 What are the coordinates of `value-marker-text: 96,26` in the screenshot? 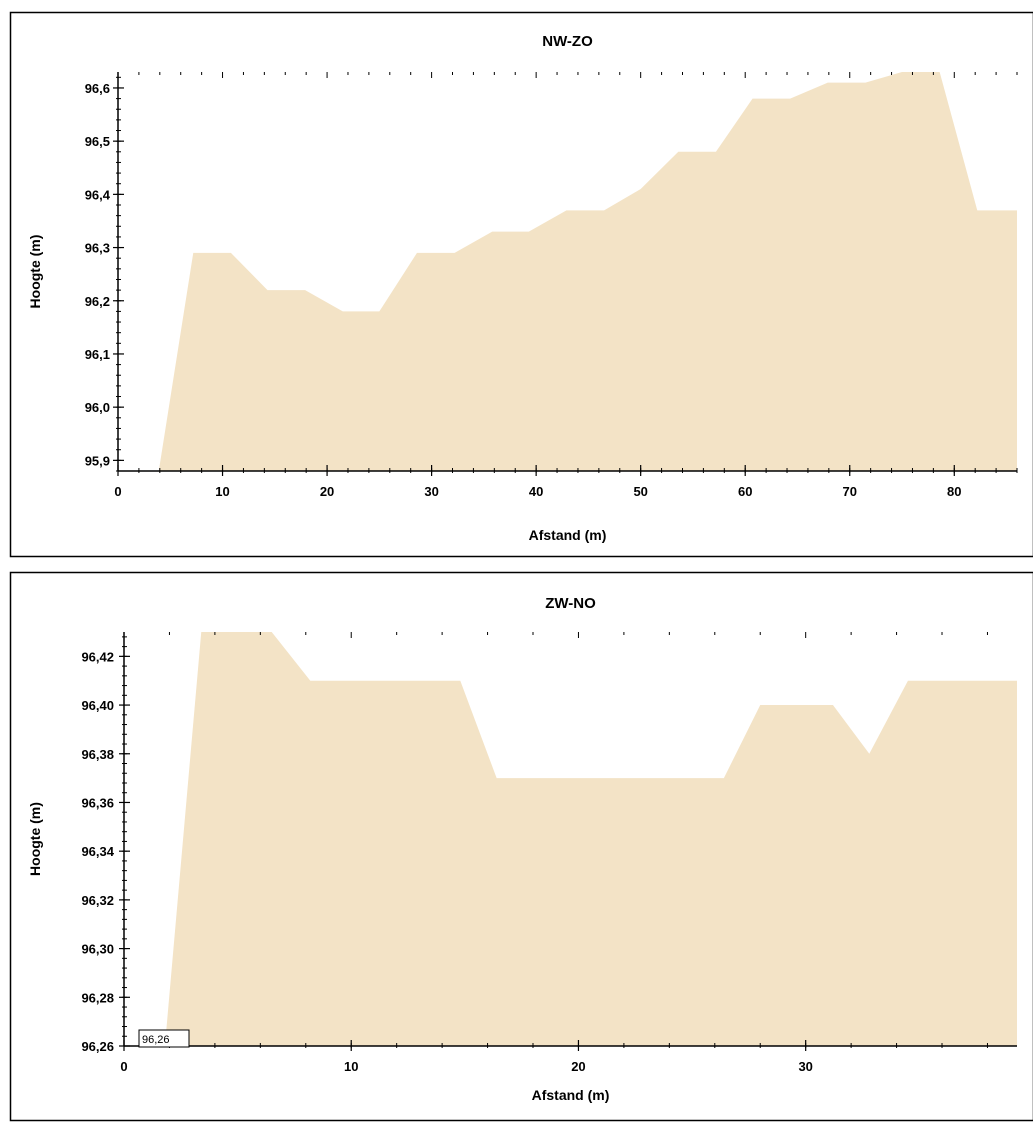 It's located at (156, 1040).